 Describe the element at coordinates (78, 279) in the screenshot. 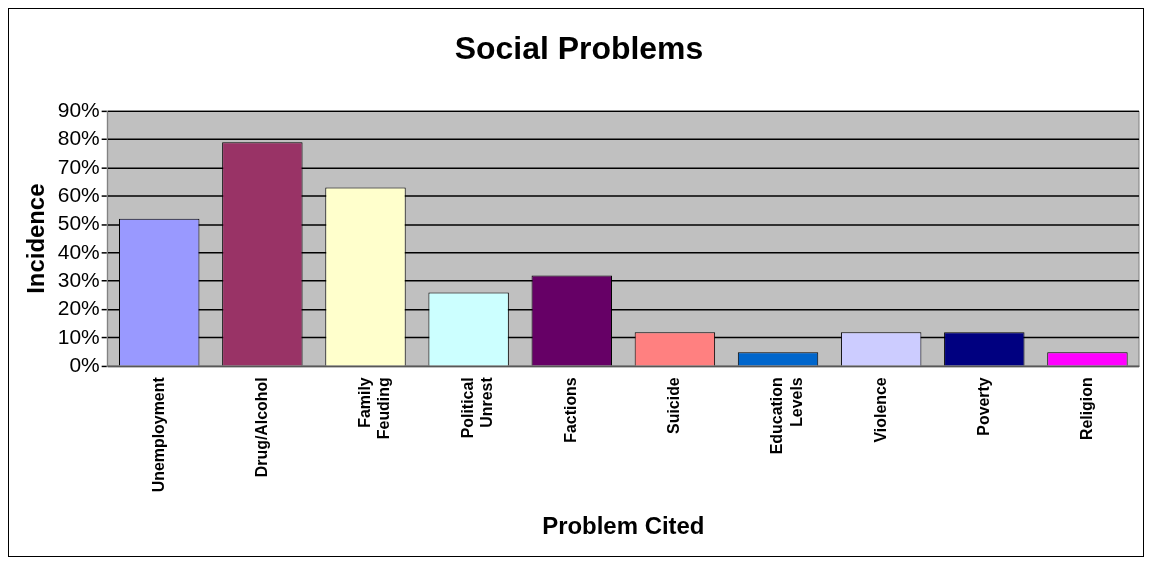

I see `y-tick-label: 30%` at that location.